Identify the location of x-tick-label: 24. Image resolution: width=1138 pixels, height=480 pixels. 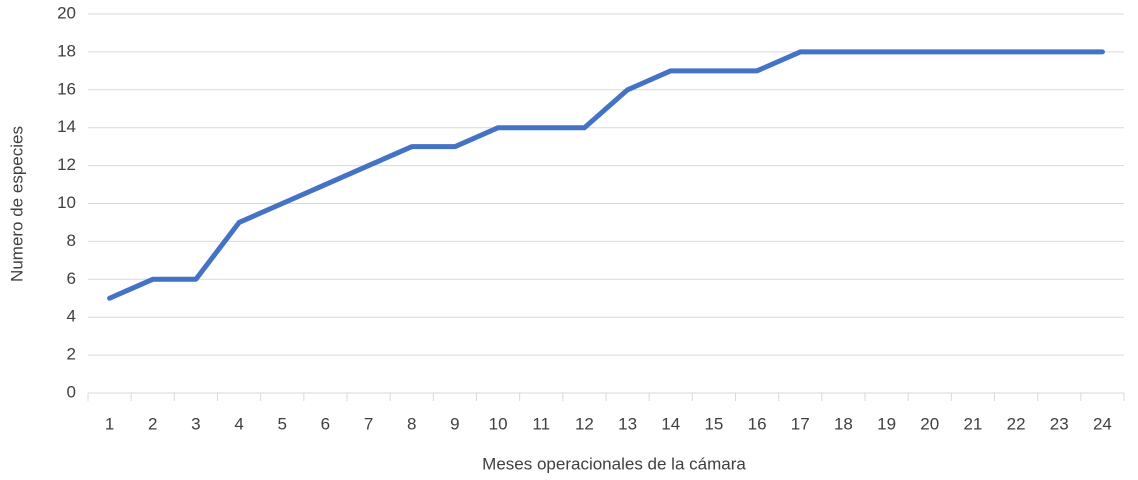
(1102, 423).